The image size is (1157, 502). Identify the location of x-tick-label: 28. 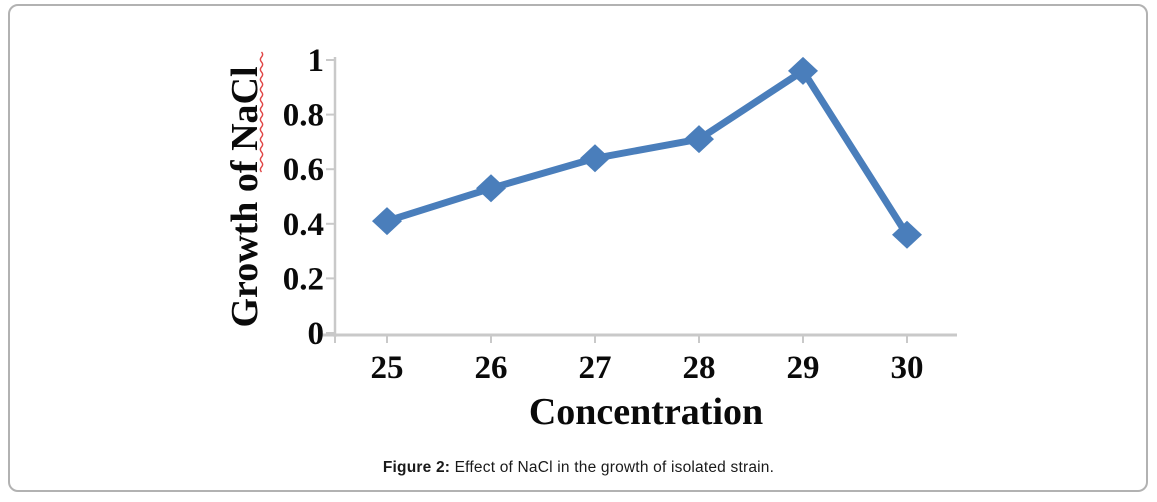
(699, 368).